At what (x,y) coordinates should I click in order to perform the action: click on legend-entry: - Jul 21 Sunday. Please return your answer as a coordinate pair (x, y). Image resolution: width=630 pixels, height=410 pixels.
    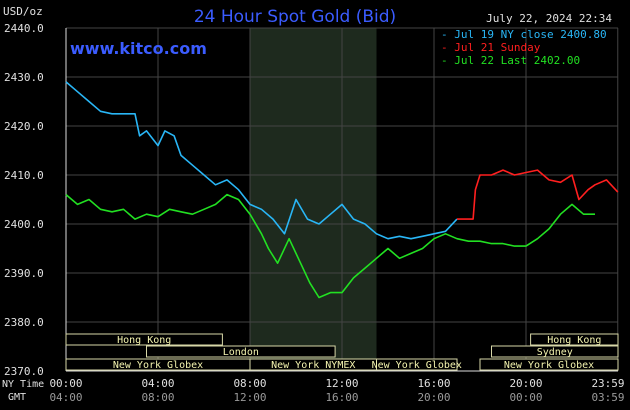
    Looking at the image, I should click on (491, 47).